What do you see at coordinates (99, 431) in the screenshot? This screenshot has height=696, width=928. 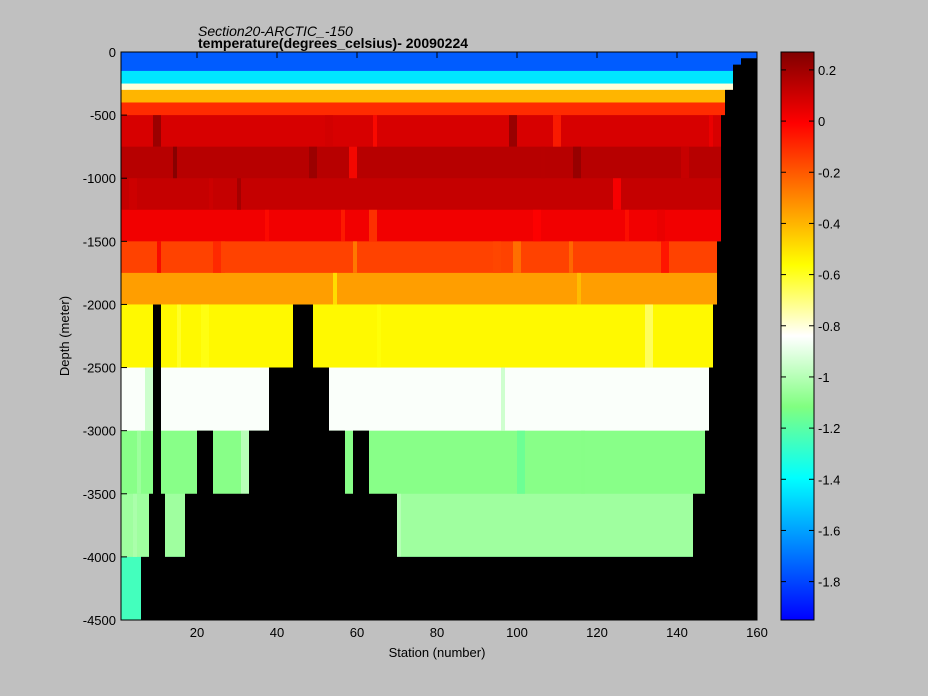 I see `y-tick-label: -3000` at bounding box center [99, 431].